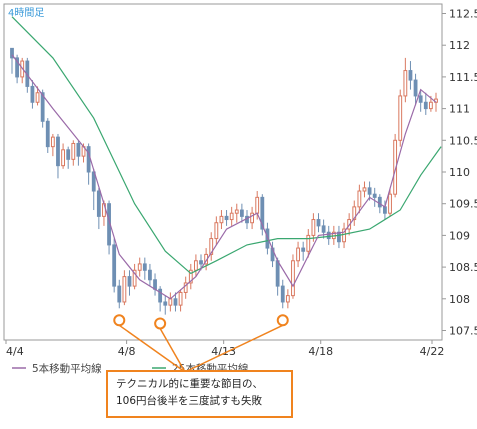  Describe the element at coordinates (463, 77) in the screenshot. I see `y-tick-label: 111.5` at that location.